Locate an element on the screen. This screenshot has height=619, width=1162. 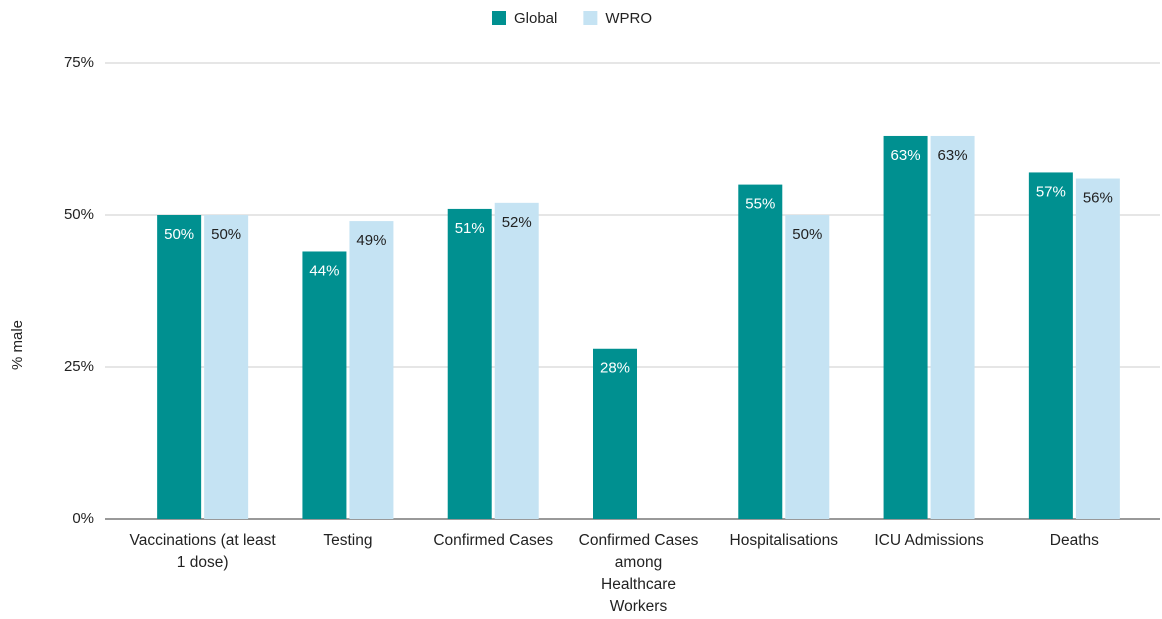
data-label: 44% is located at coordinates (324, 270).